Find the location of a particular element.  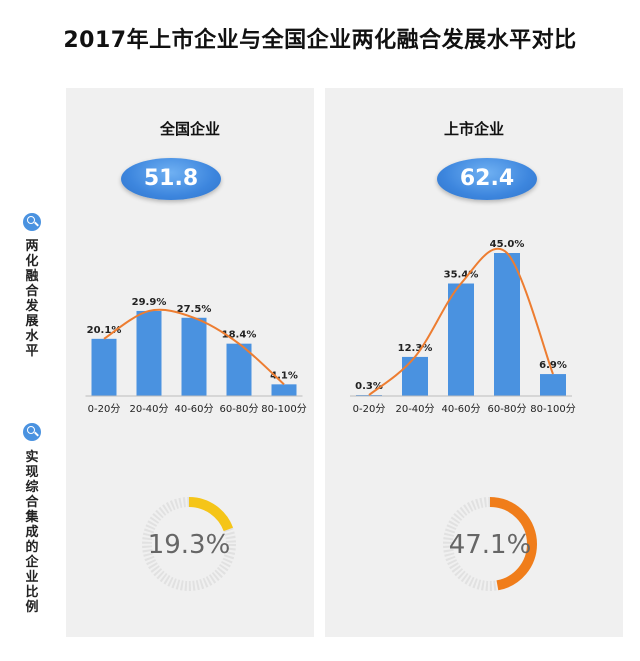

bar-value-label: 6.9% is located at coordinates (553, 365).